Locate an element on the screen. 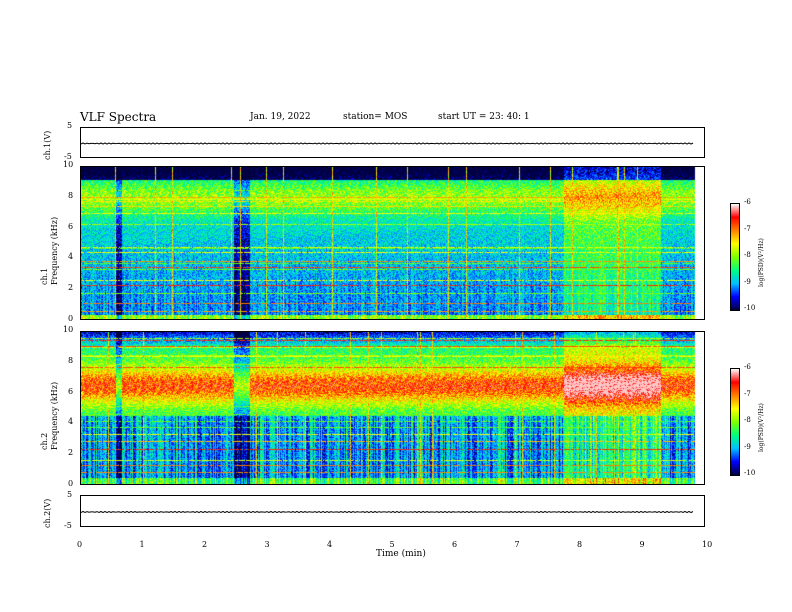 This screenshot has height=612, width=792. x-tick-label: 3 is located at coordinates (267, 544).